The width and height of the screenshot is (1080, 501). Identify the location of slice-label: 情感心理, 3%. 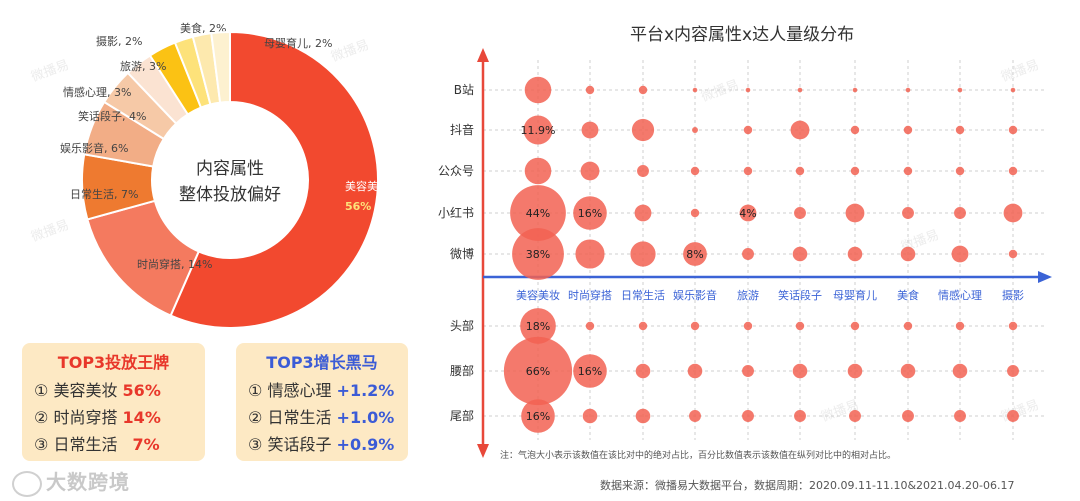
(97, 92).